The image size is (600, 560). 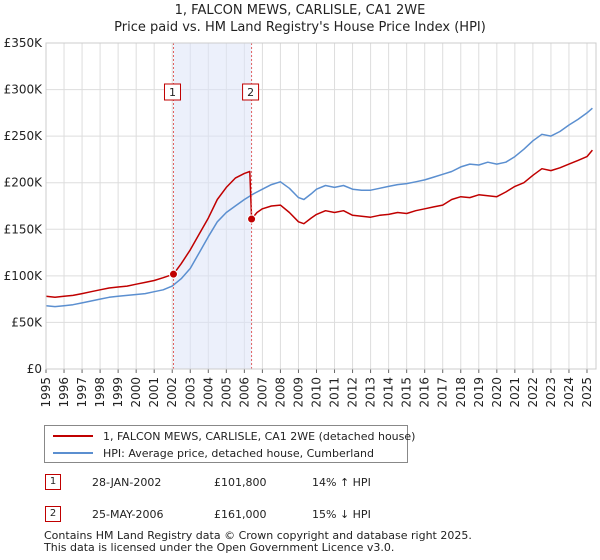 I want to click on table-row-2-marker: 2, so click(x=53, y=514).